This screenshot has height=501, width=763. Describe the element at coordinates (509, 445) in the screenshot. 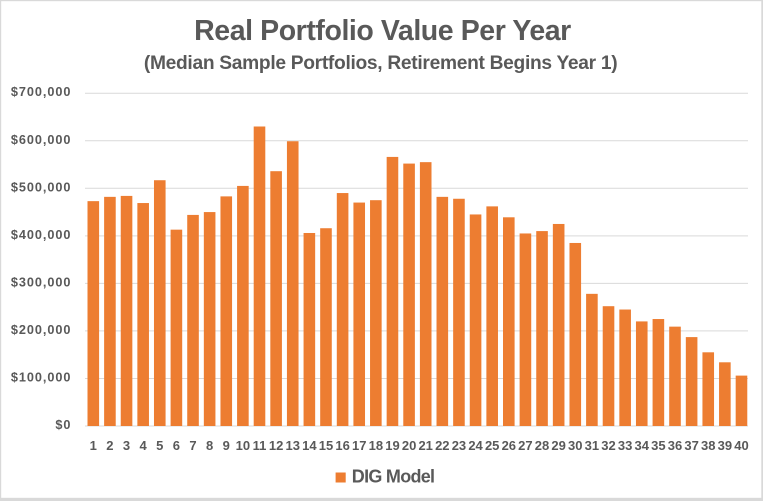

I see `svg-text: 26` at that location.